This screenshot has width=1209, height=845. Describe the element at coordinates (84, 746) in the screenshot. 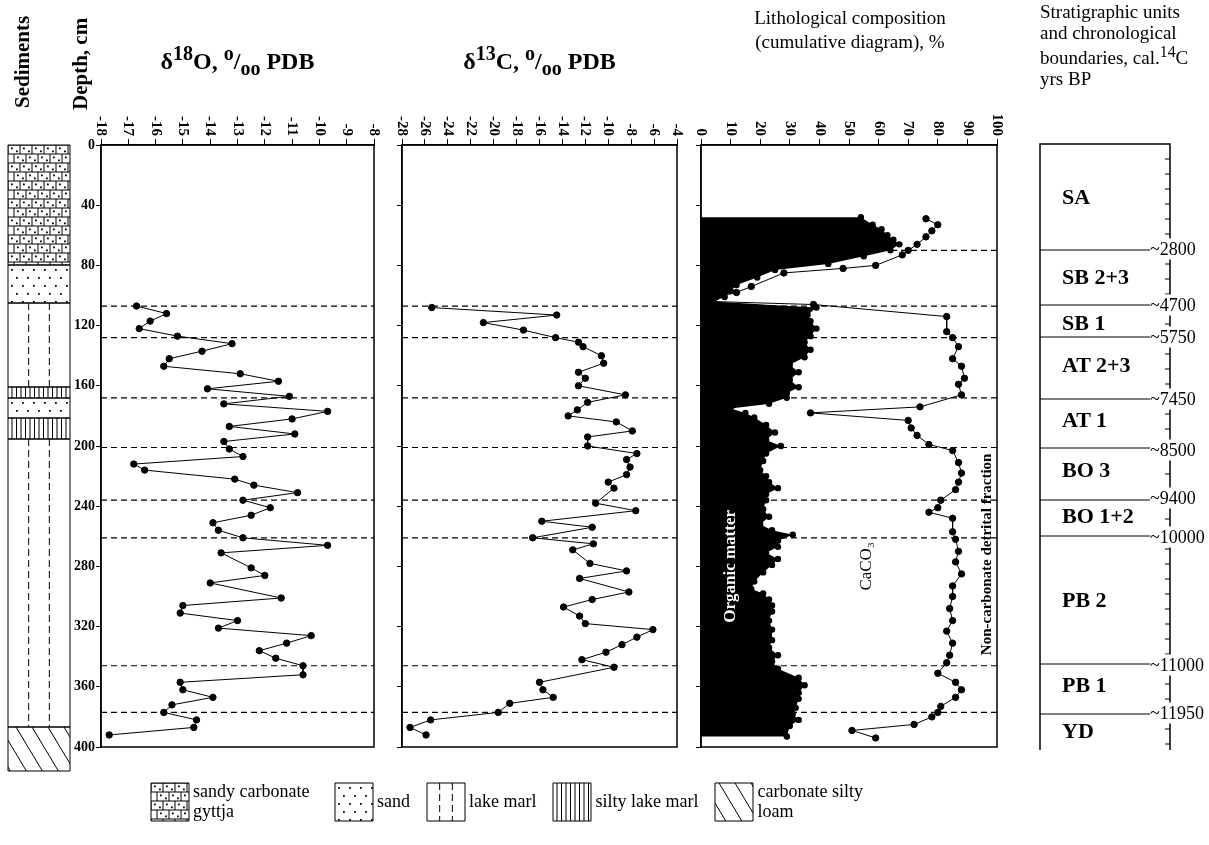

I see `y-tick-label: 400` at that location.